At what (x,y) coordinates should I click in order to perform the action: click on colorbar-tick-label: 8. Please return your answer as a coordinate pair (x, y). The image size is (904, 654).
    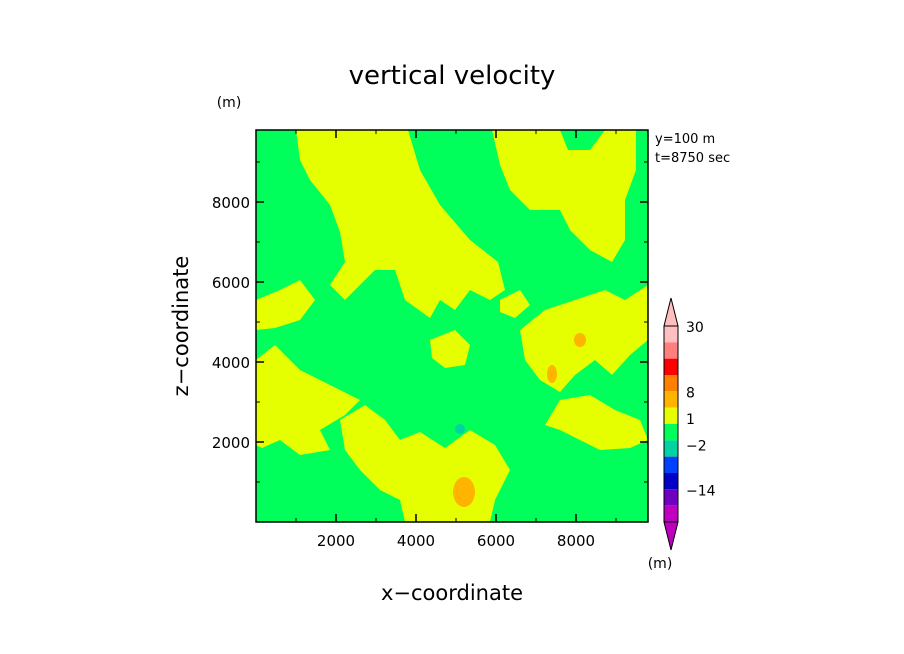
    Looking at the image, I should click on (690, 393).